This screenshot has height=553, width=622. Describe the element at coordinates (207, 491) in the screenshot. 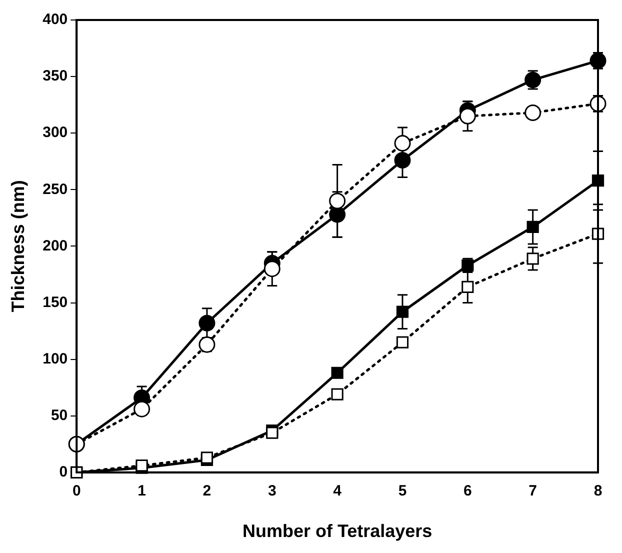

I see `x-tick-label: 2` at that location.